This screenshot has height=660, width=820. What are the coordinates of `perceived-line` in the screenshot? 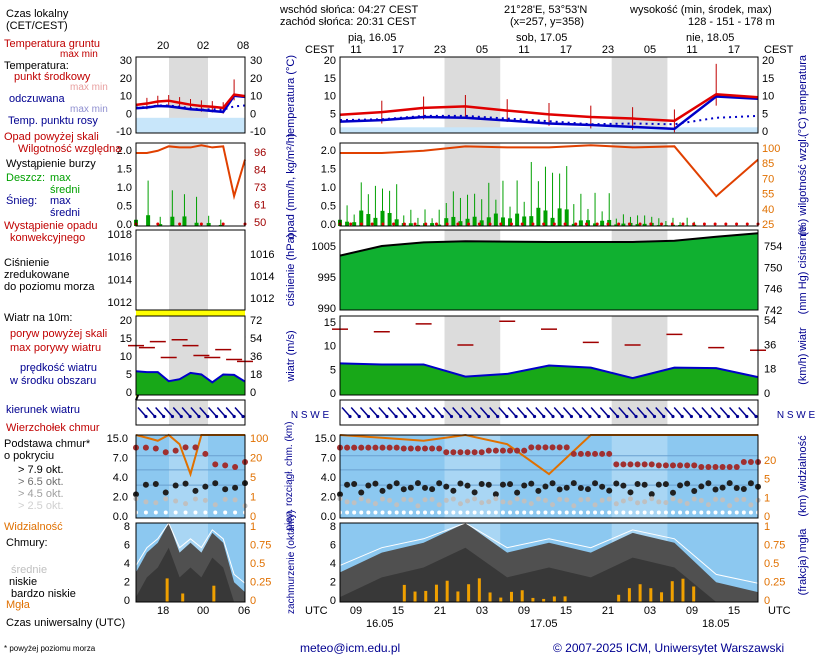 It's located at (190, 104).